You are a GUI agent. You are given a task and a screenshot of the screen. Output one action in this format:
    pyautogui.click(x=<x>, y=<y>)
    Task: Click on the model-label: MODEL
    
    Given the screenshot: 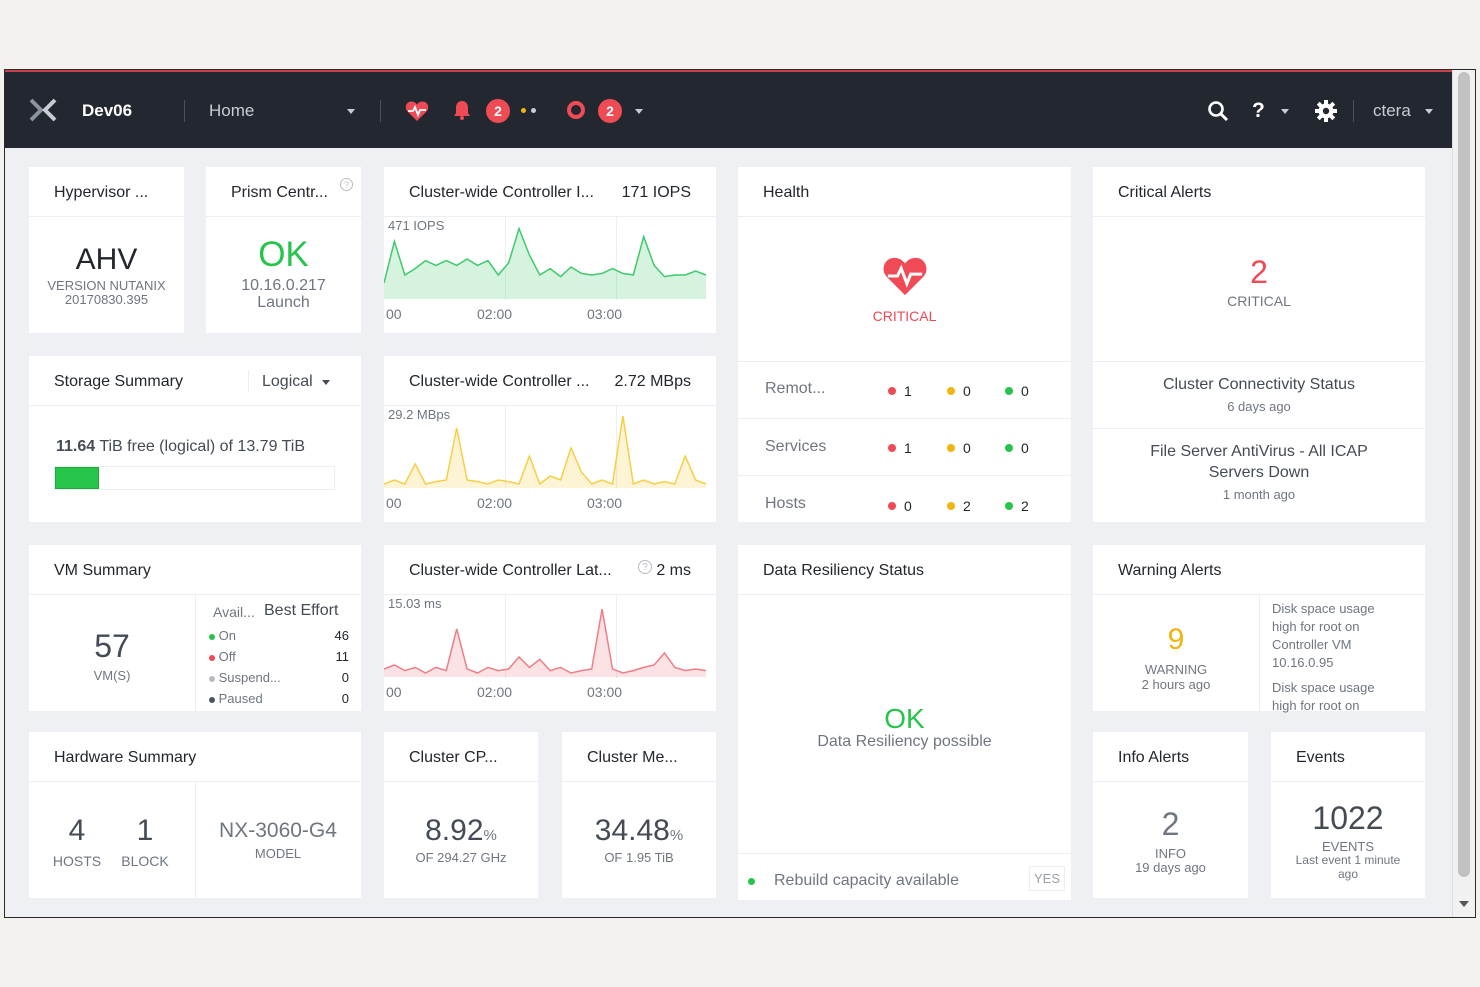 What is the action you would take?
    pyautogui.click(x=278, y=853)
    